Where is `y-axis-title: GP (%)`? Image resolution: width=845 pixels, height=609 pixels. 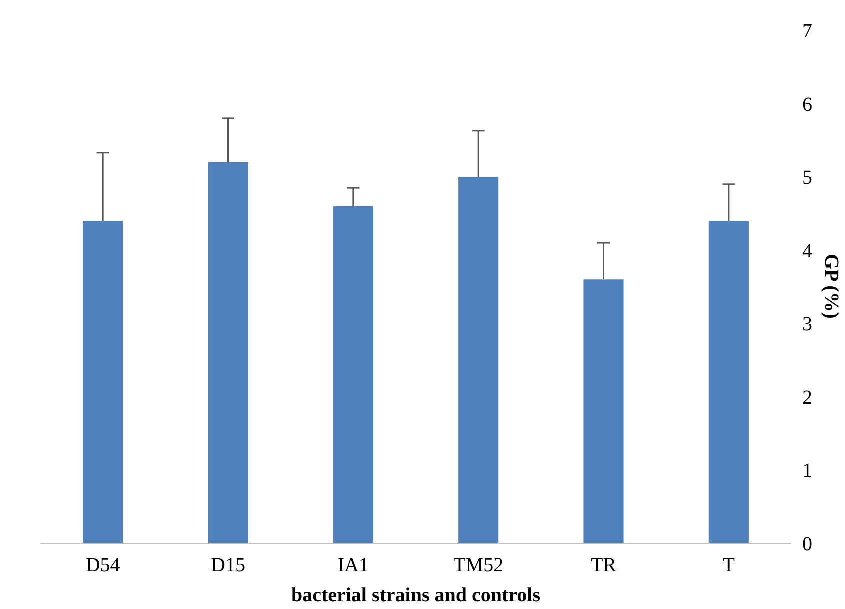 y-axis-title: GP (%) is located at coordinates (831, 286).